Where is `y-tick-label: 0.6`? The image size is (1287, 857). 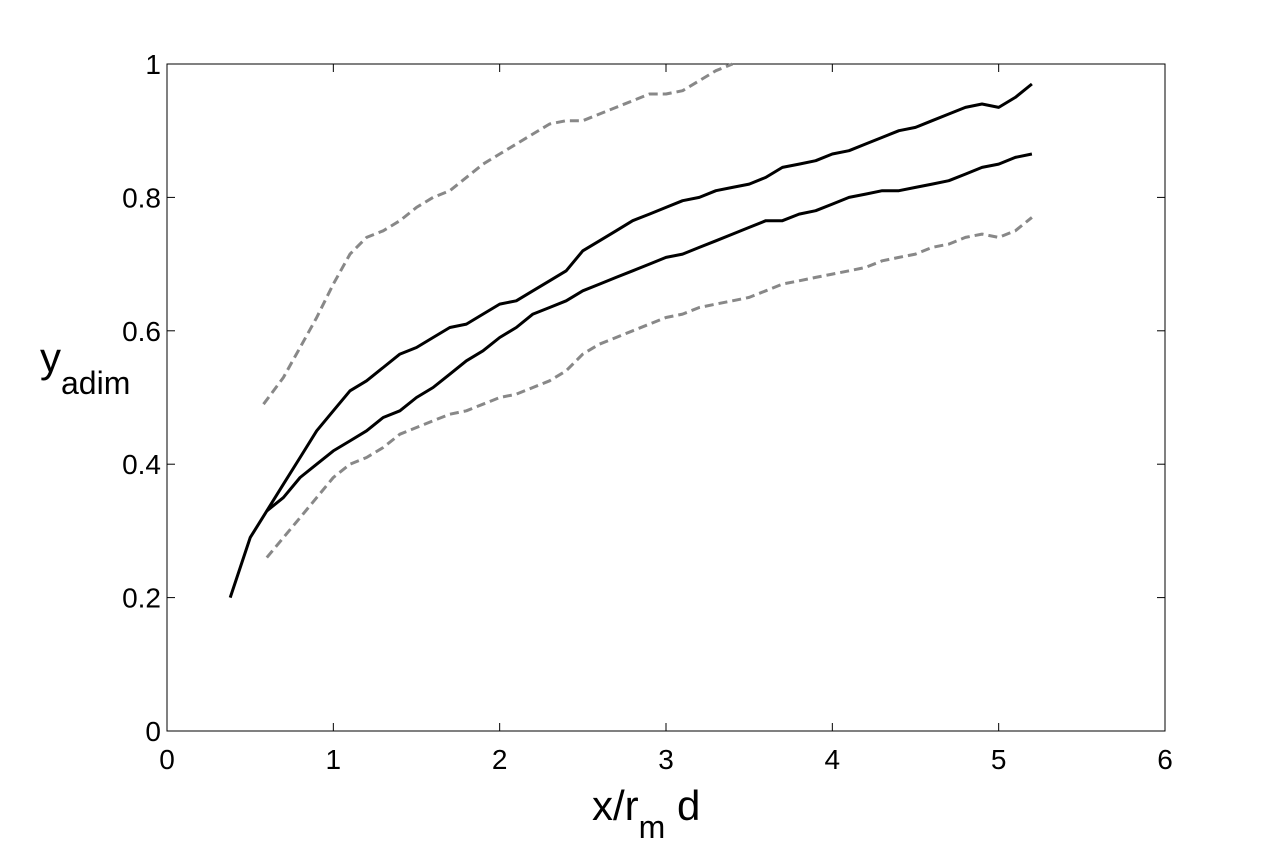 y-tick-label: 0.6 is located at coordinates (141, 331).